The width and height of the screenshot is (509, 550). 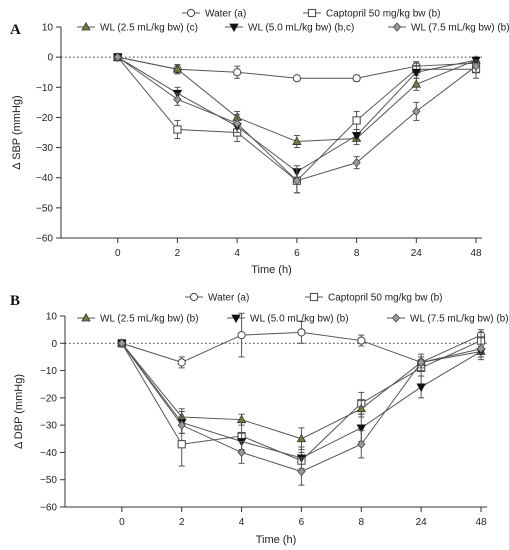 I want to click on x-tick-label: 8, so click(x=357, y=253).